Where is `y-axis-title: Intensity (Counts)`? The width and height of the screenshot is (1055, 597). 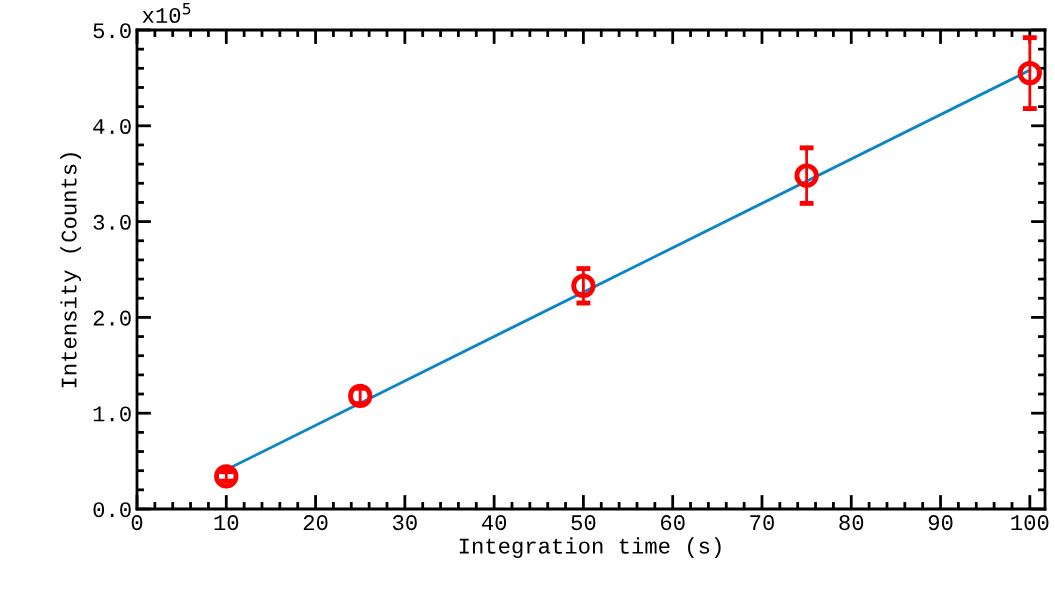
y-axis-title: Intensity (Counts) is located at coordinates (71, 270).